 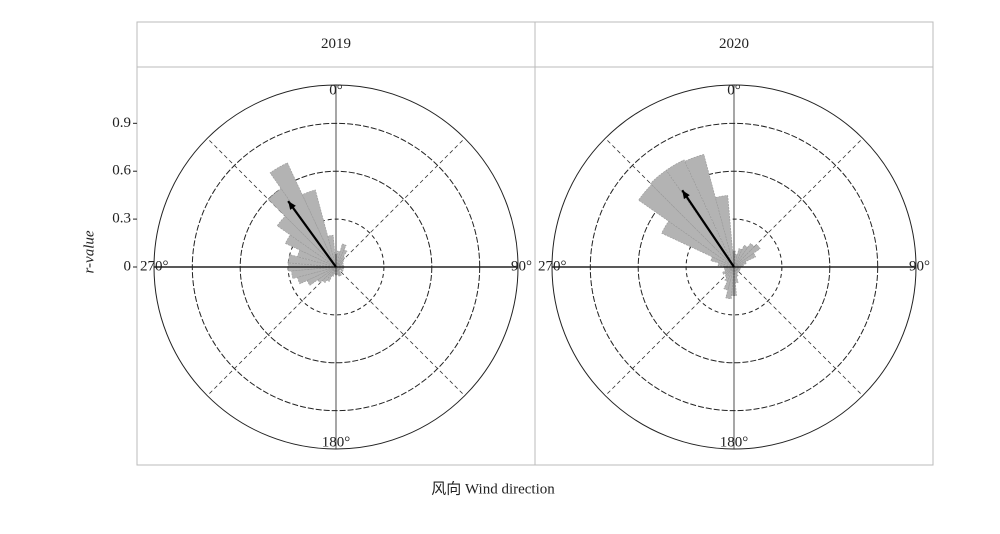 What do you see at coordinates (121, 219) in the screenshot?
I see `y-tick-label: 0.3` at bounding box center [121, 219].